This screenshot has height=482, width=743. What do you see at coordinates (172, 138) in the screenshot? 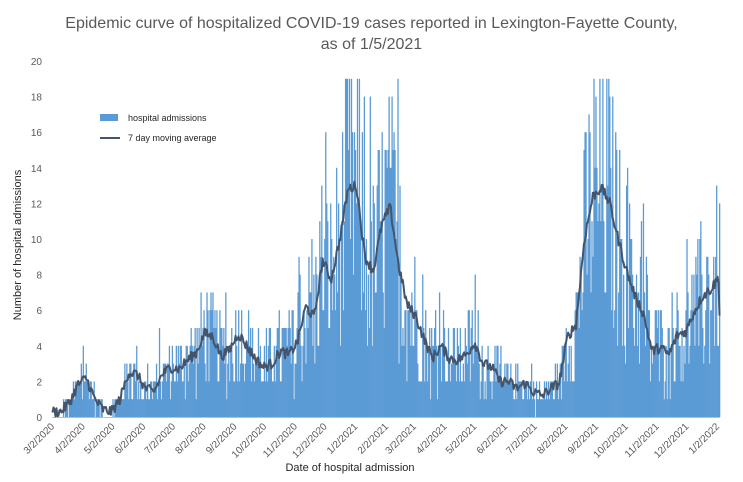
I see `legend-label-7-day-moving-average: 7 day moving average` at bounding box center [172, 138].